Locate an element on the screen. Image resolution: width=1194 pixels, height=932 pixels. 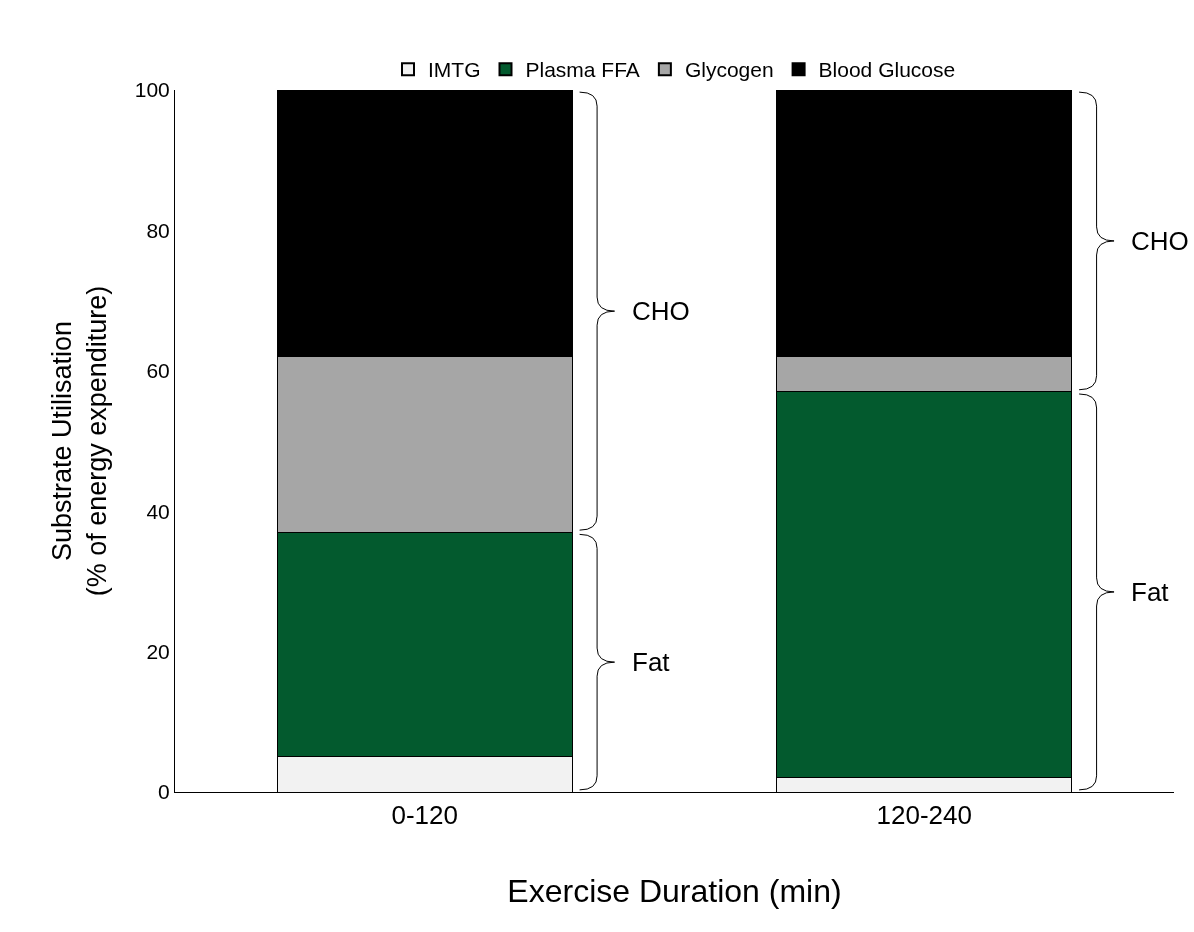
y-tick-label: 80 is located at coordinates (158, 230).